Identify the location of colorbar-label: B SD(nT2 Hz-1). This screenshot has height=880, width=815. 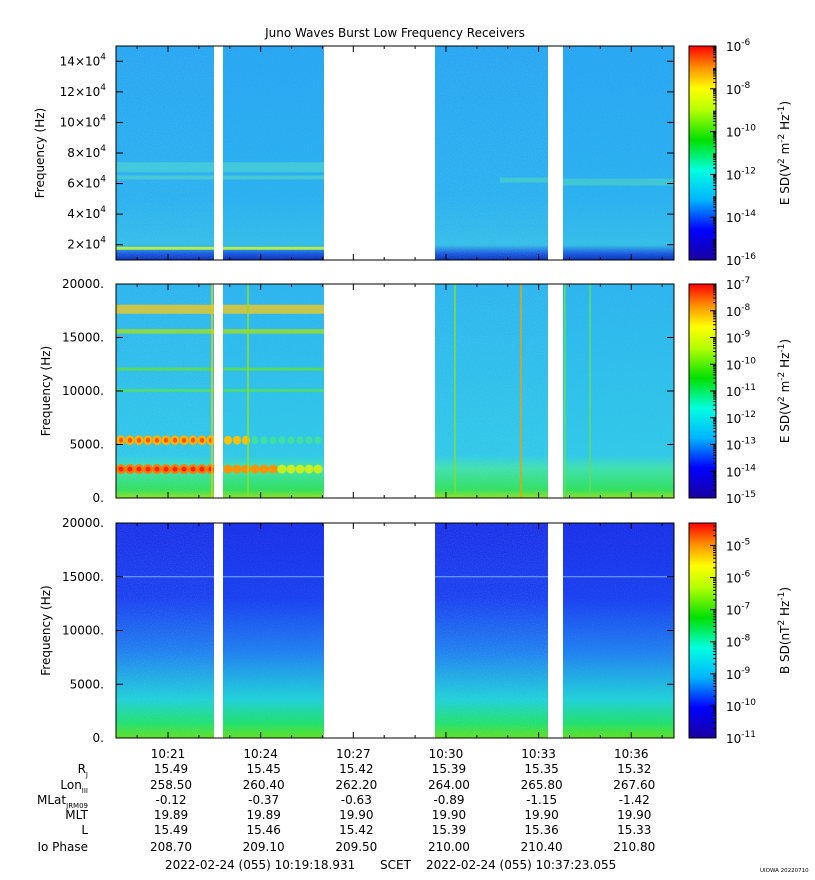
(784, 630).